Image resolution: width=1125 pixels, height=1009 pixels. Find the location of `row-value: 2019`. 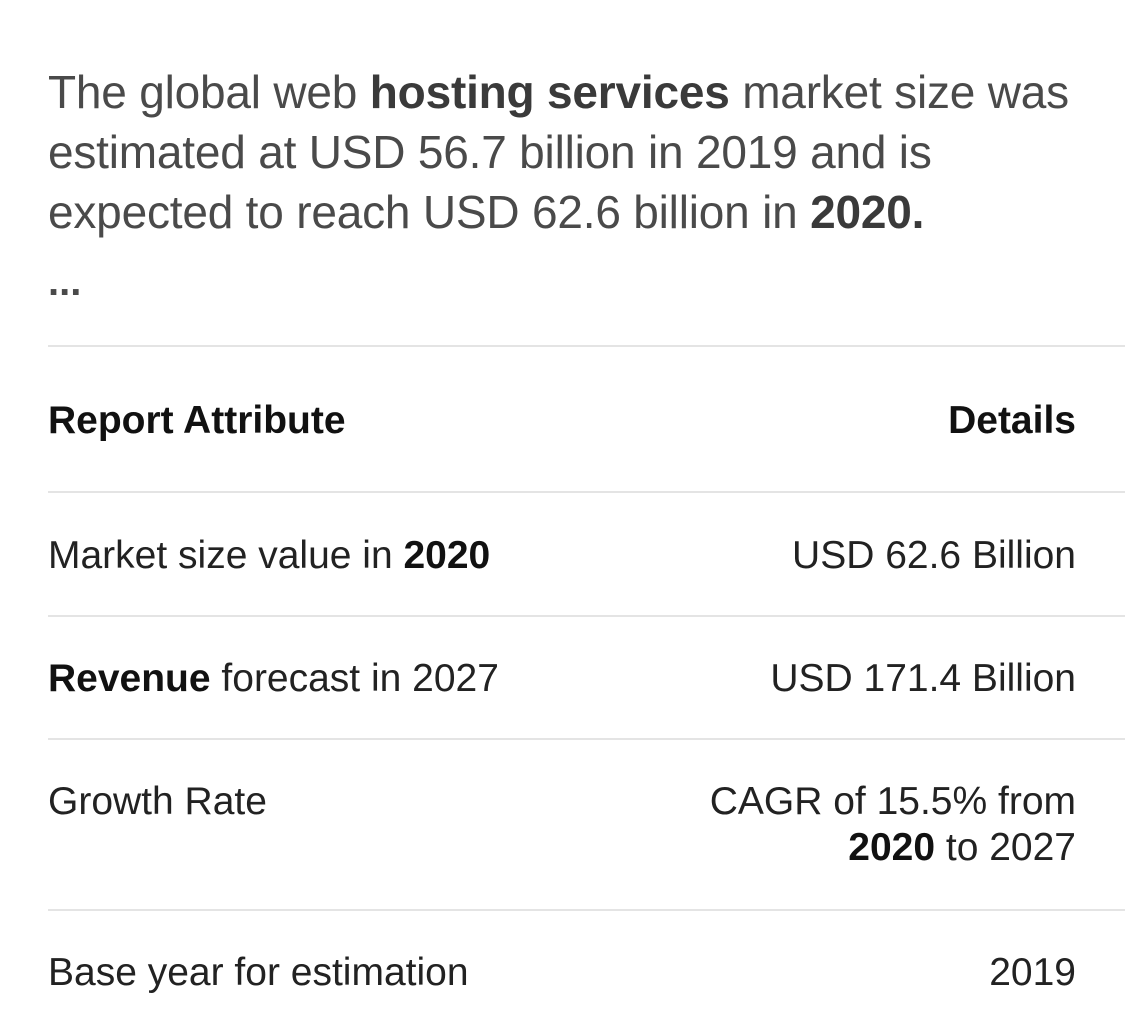

row-value: 2019 is located at coordinates (1032, 972).